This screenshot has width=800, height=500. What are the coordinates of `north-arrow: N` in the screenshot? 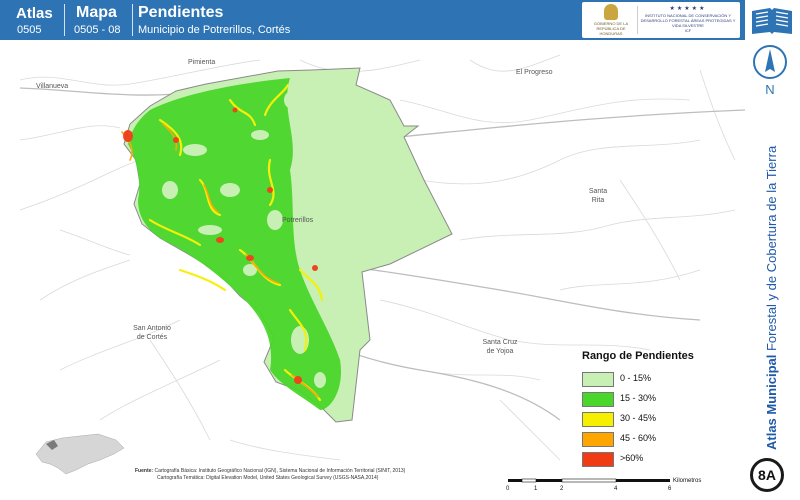 It's located at (770, 71).